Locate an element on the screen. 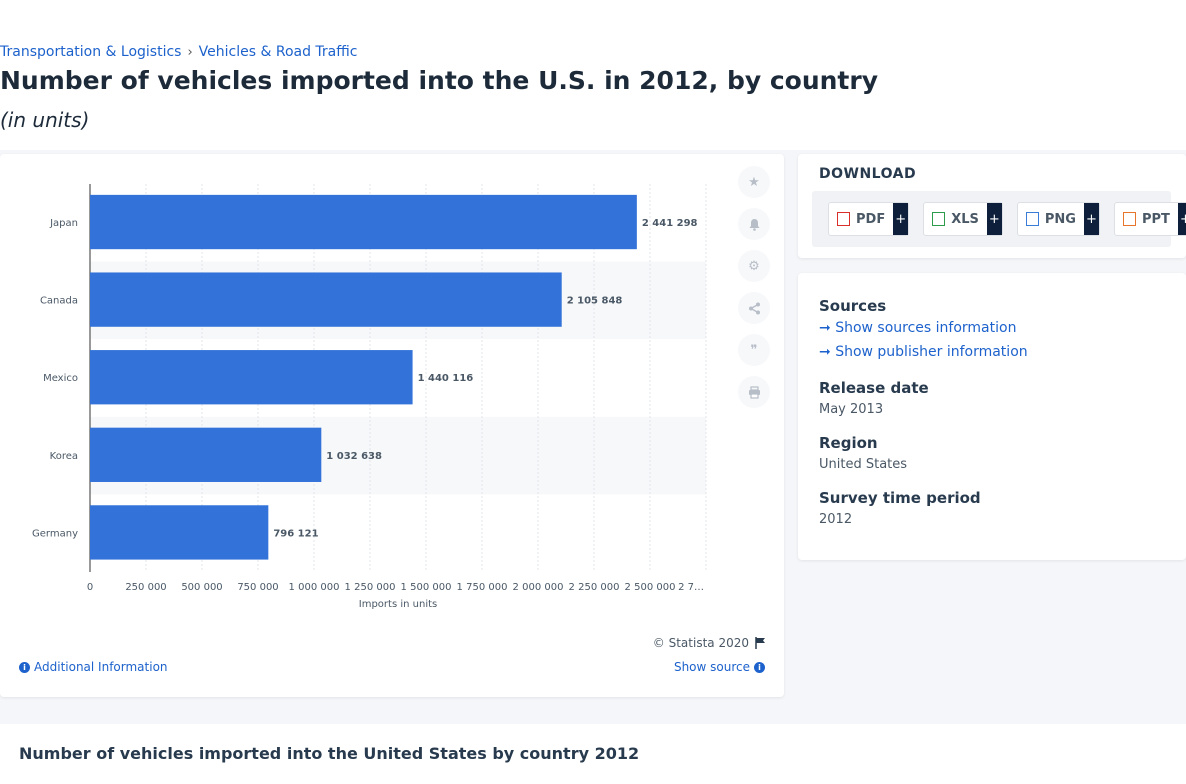 This screenshot has height=784, width=1186. show-source-link: Show source i is located at coordinates (719, 667).